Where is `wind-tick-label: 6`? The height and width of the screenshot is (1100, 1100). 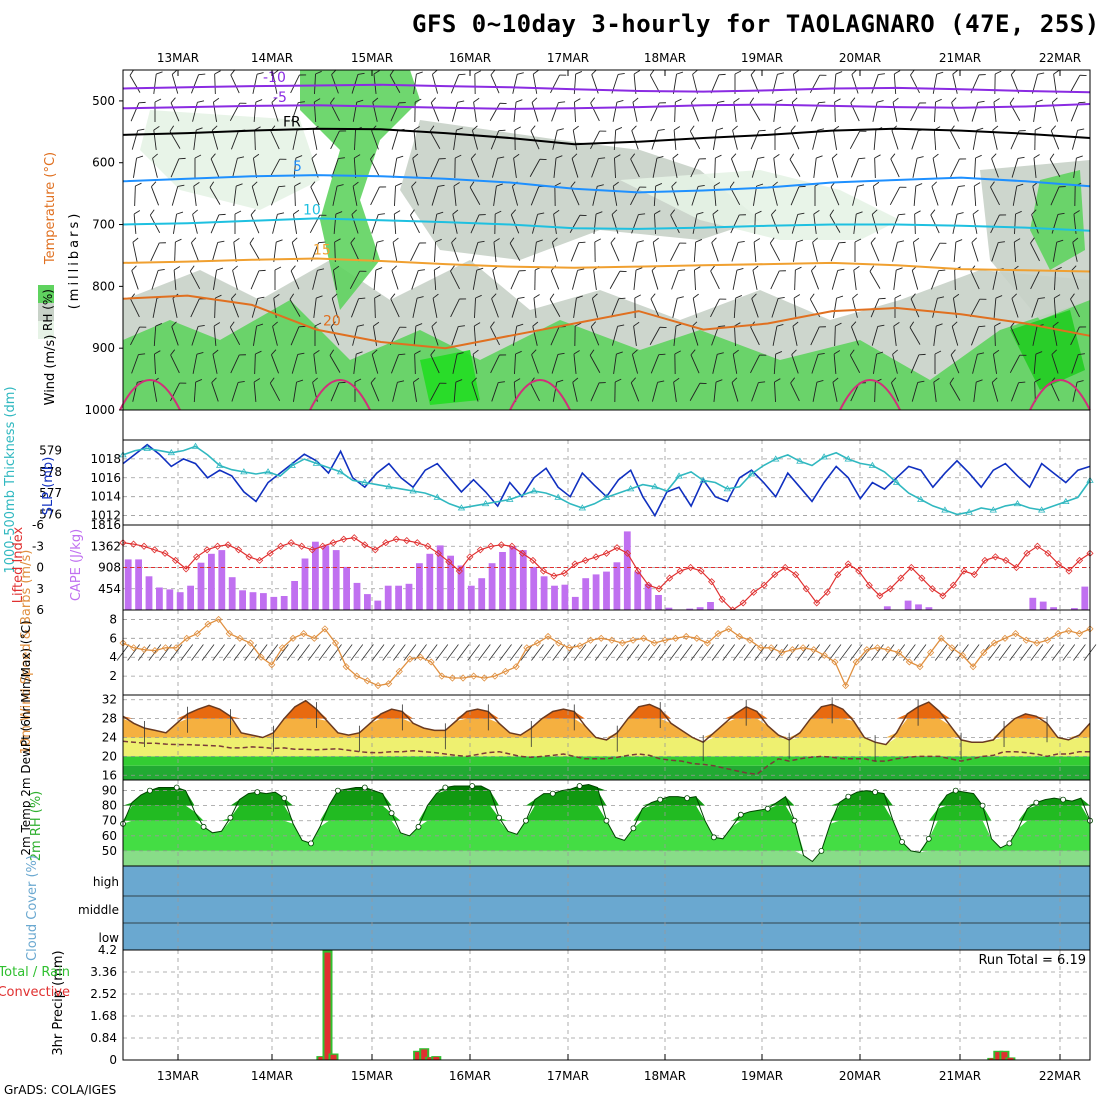 wind-tick-label: 6 is located at coordinates (113, 638).